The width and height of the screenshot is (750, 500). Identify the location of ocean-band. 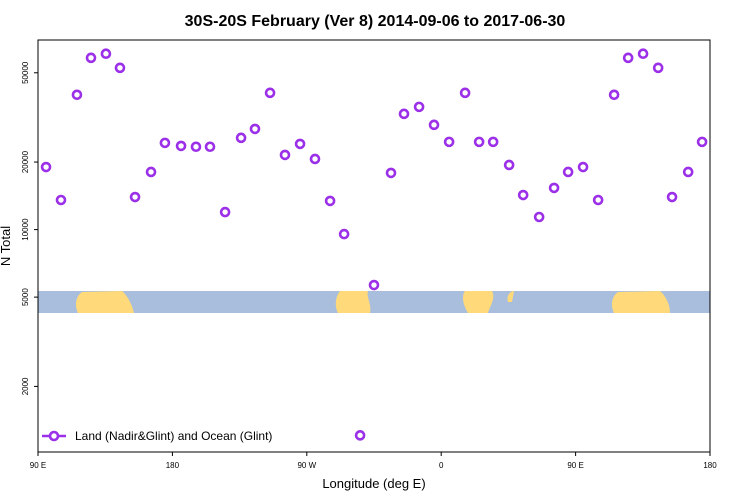
(374, 302).